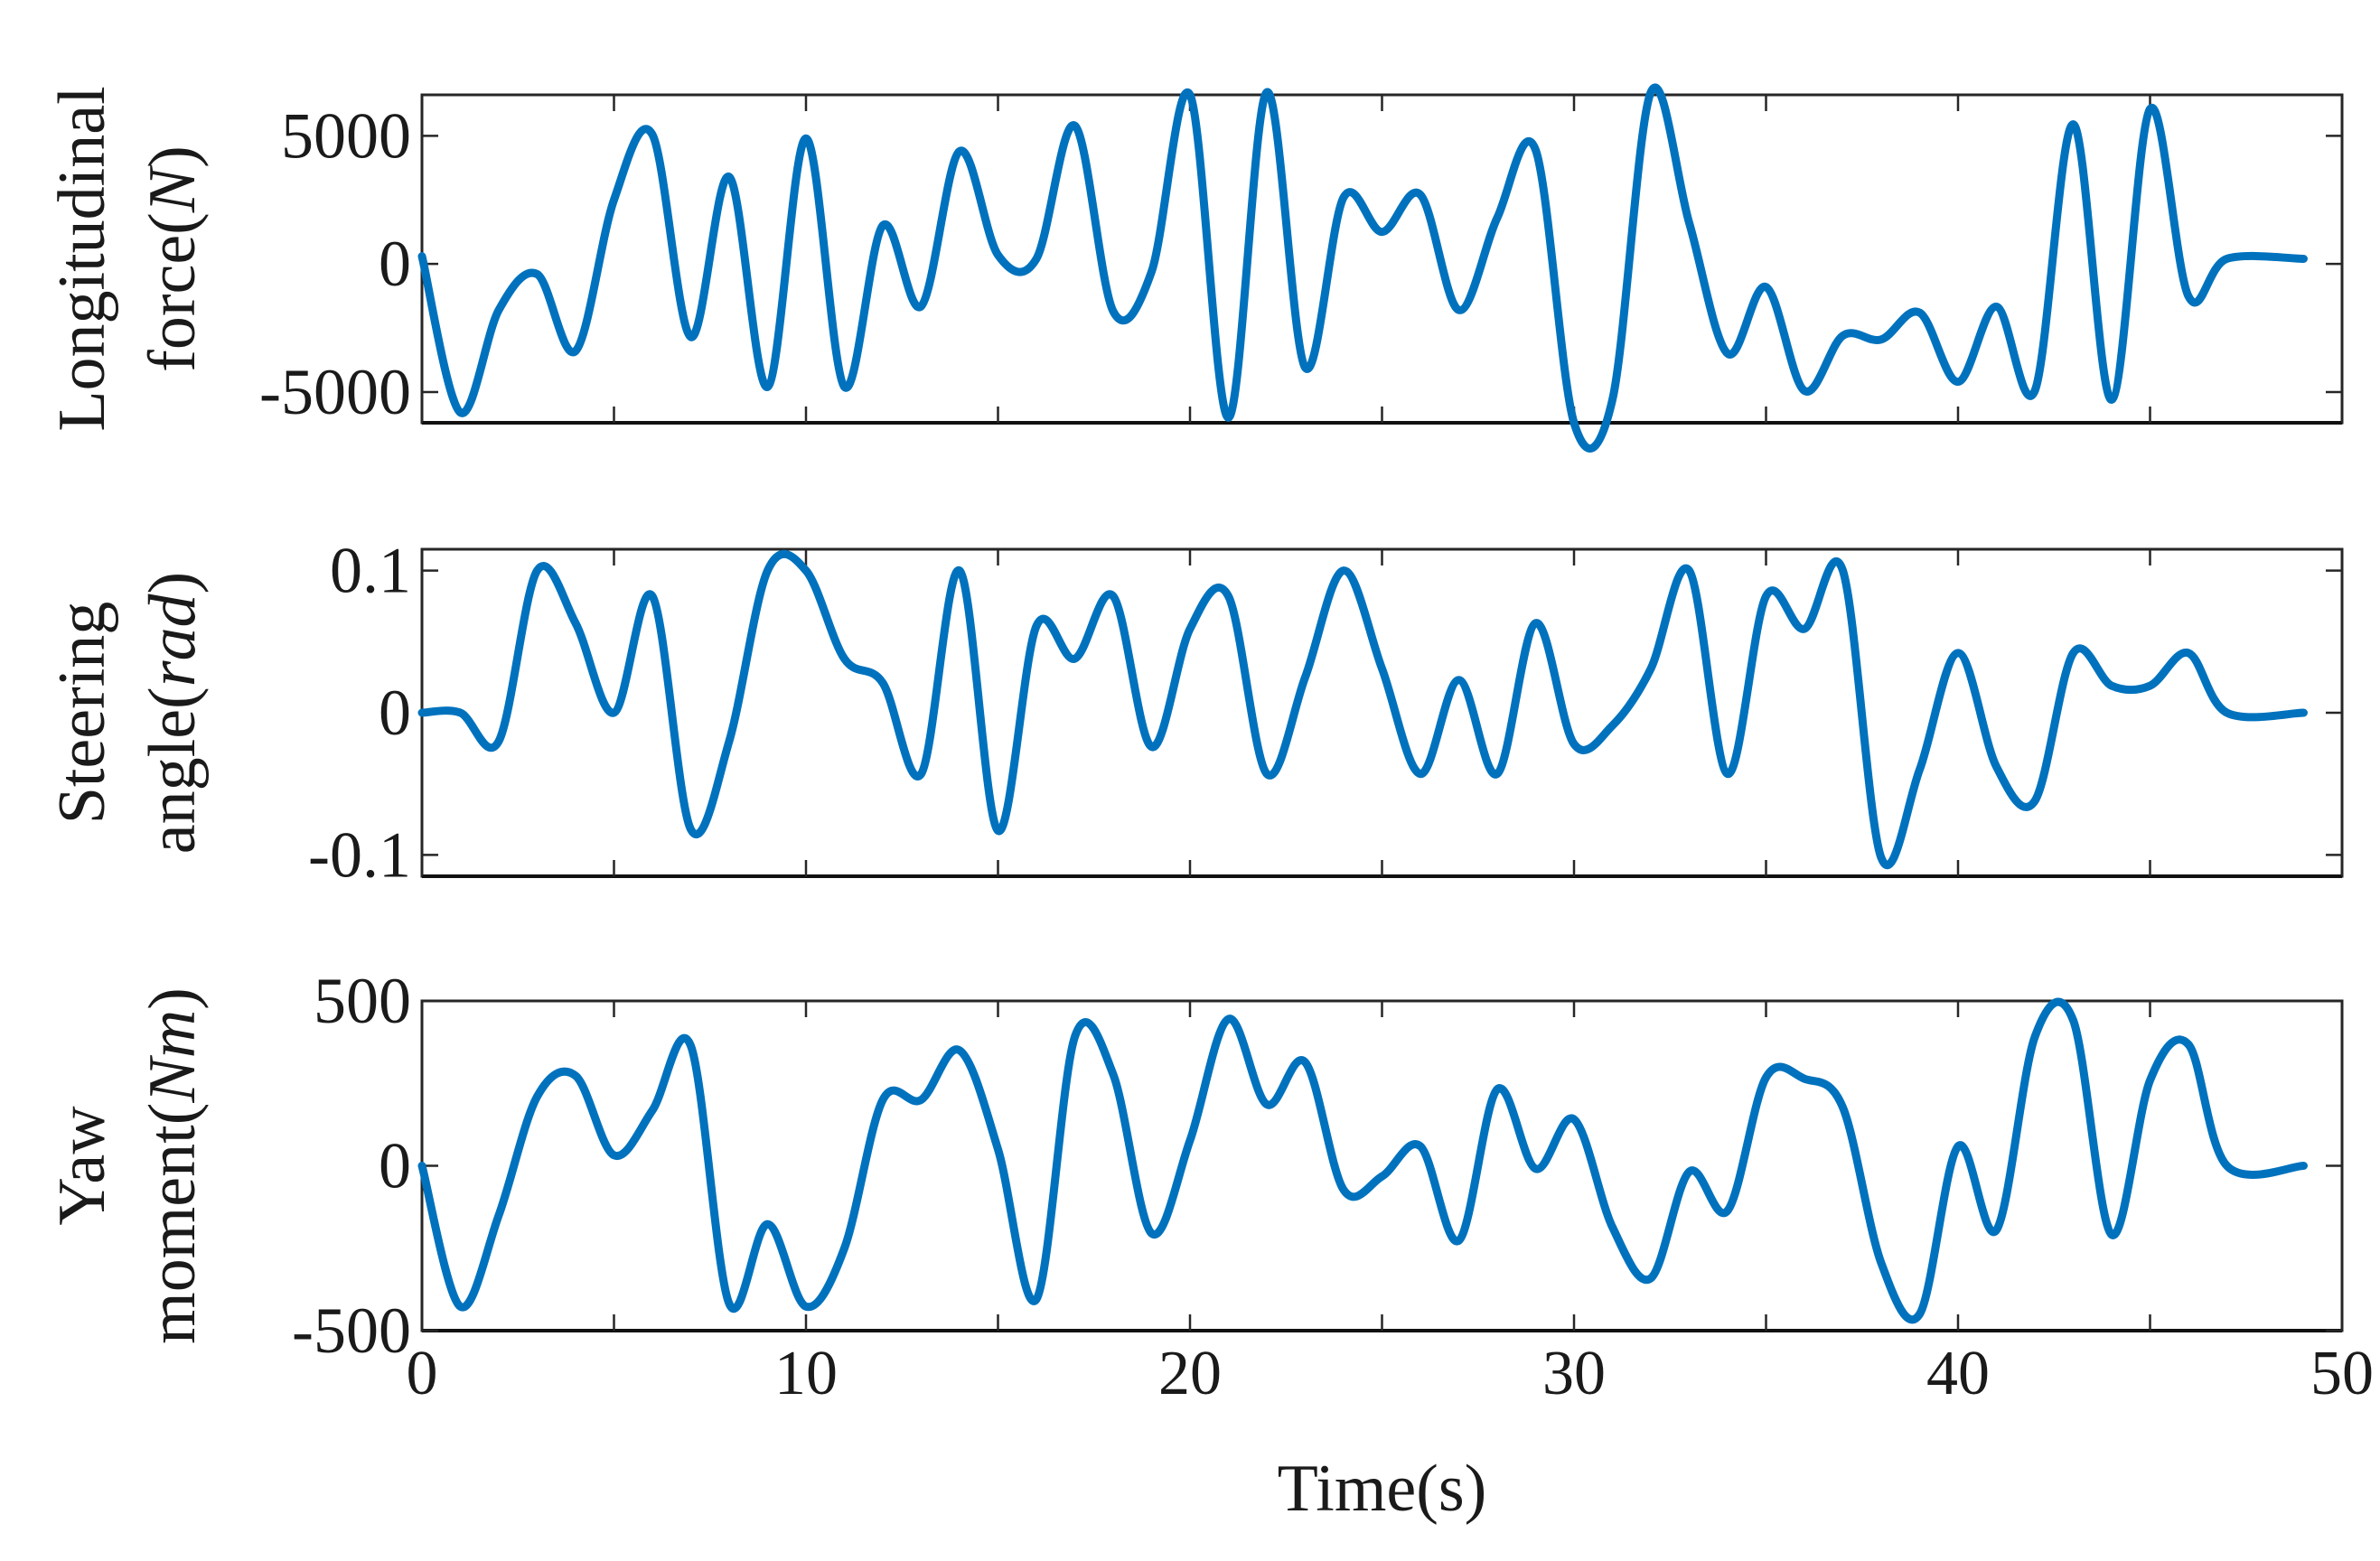 The image size is (2380, 1561). What do you see at coordinates (173, 1057) in the screenshot?
I see `y-label-unit: Nm` at bounding box center [173, 1057].